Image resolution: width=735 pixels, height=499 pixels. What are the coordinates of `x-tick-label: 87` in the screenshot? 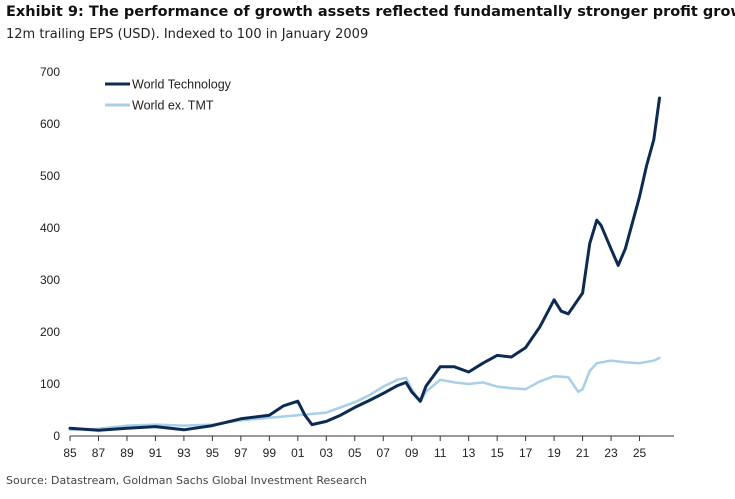 It's located at (99, 453).